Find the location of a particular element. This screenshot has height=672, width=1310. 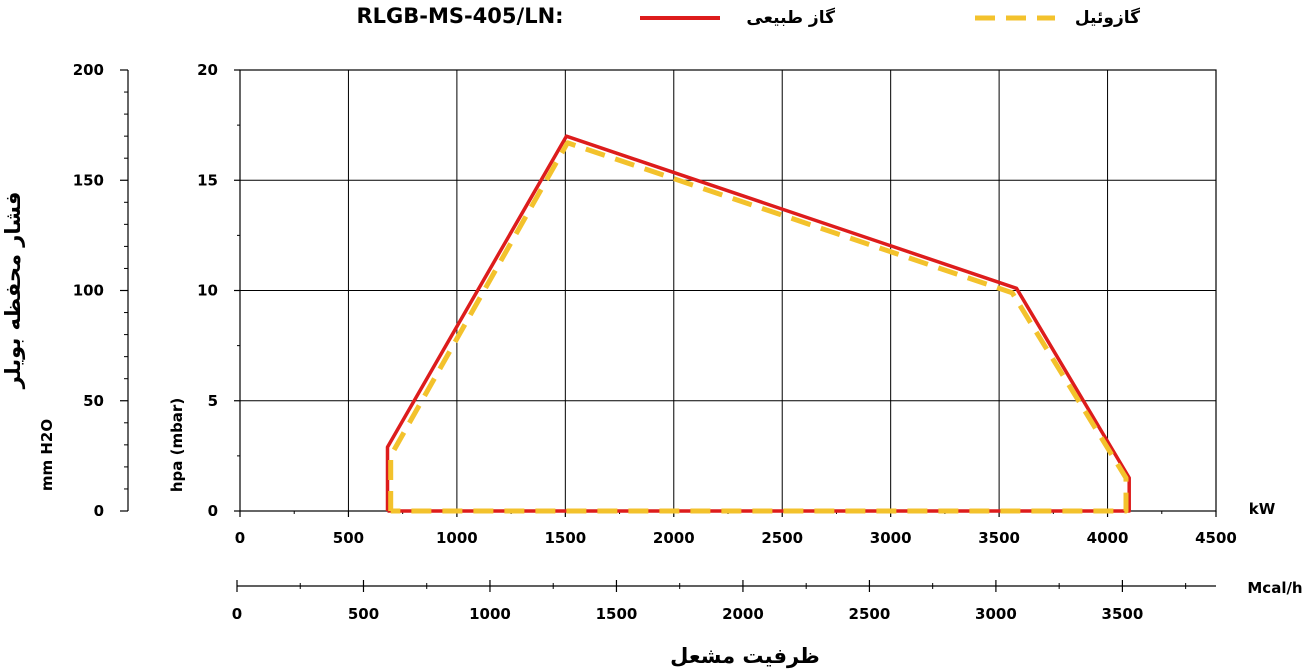

inner-y-tick-label: 10 is located at coordinates (207, 291).